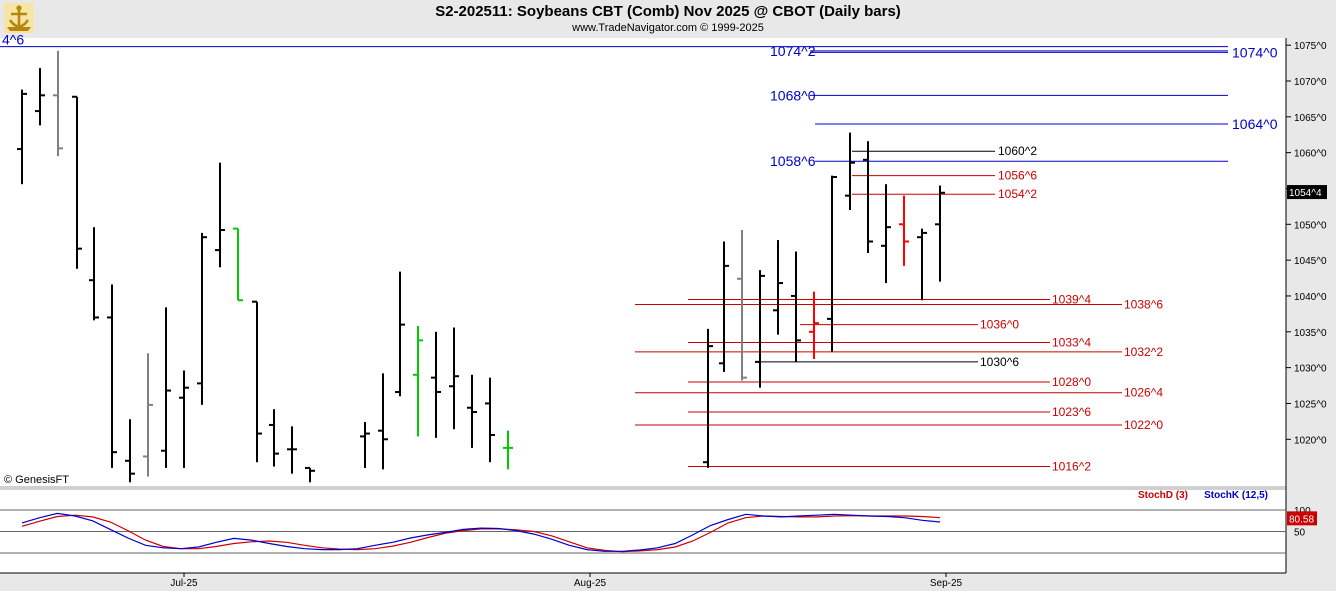 The image size is (1336, 591). Describe the element at coordinates (1071, 300) in the screenshot. I see `level-label-9: 1039^4` at that location.